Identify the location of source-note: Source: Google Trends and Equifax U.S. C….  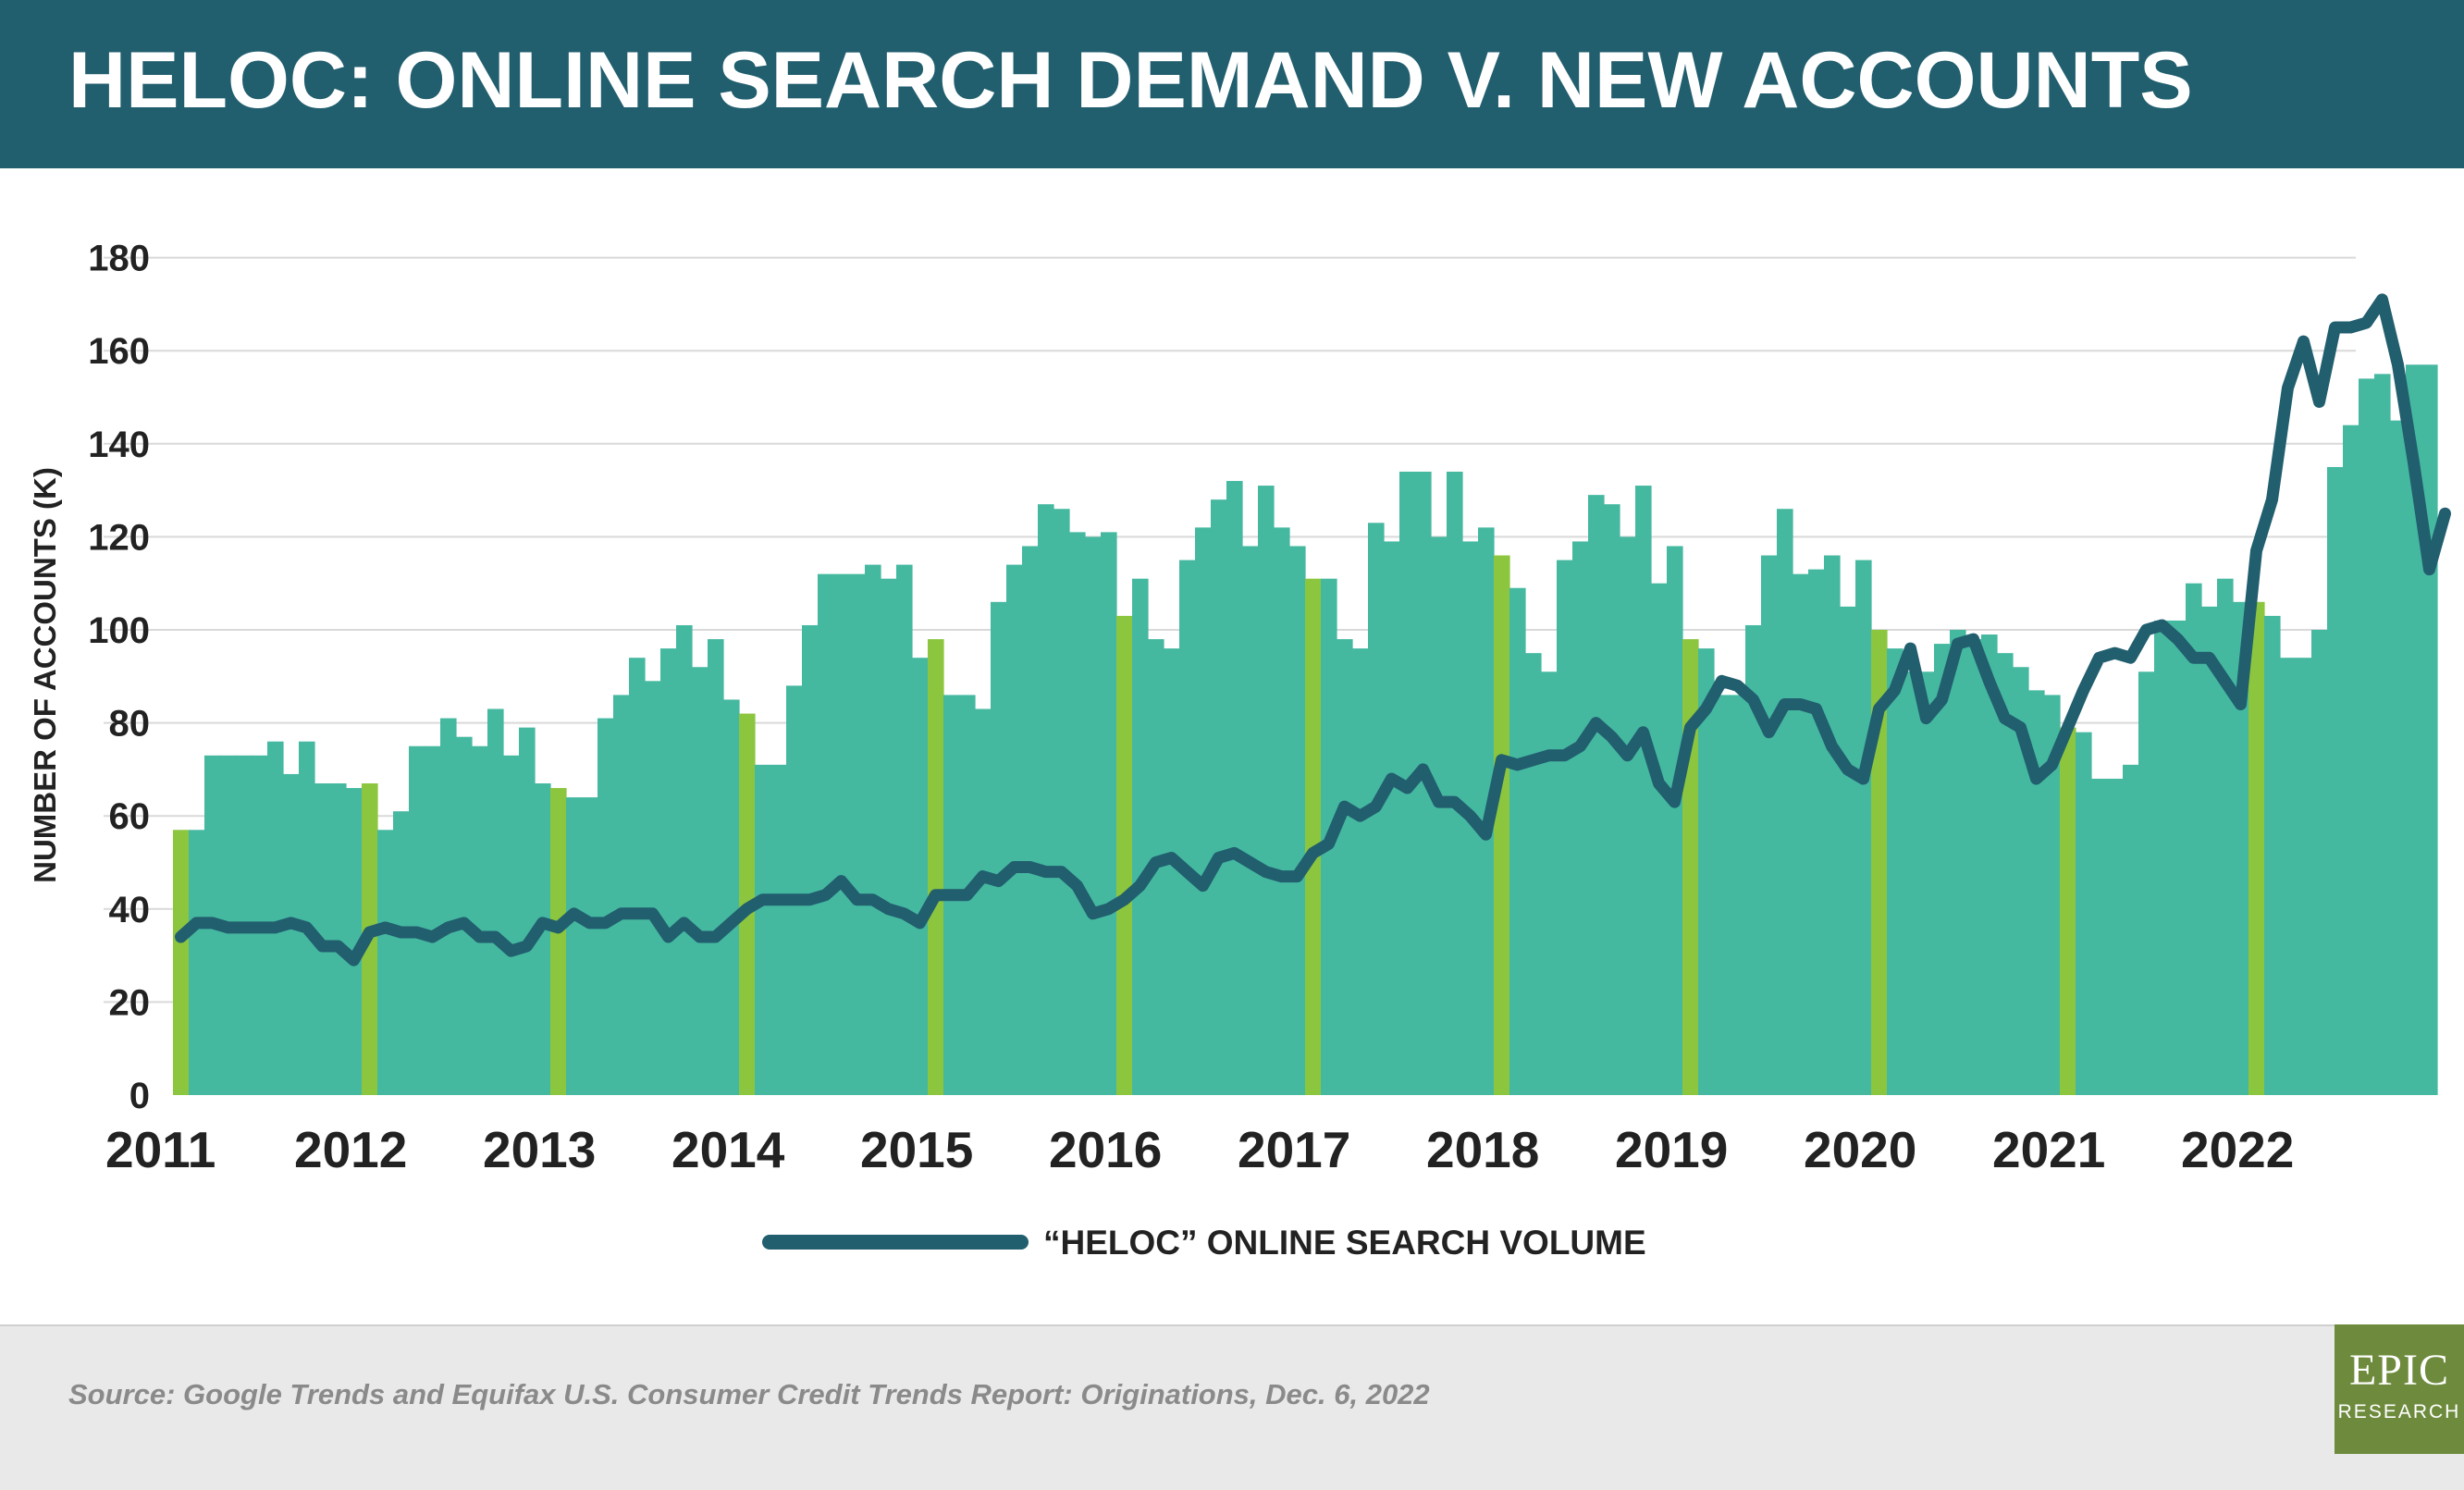
(749, 1394).